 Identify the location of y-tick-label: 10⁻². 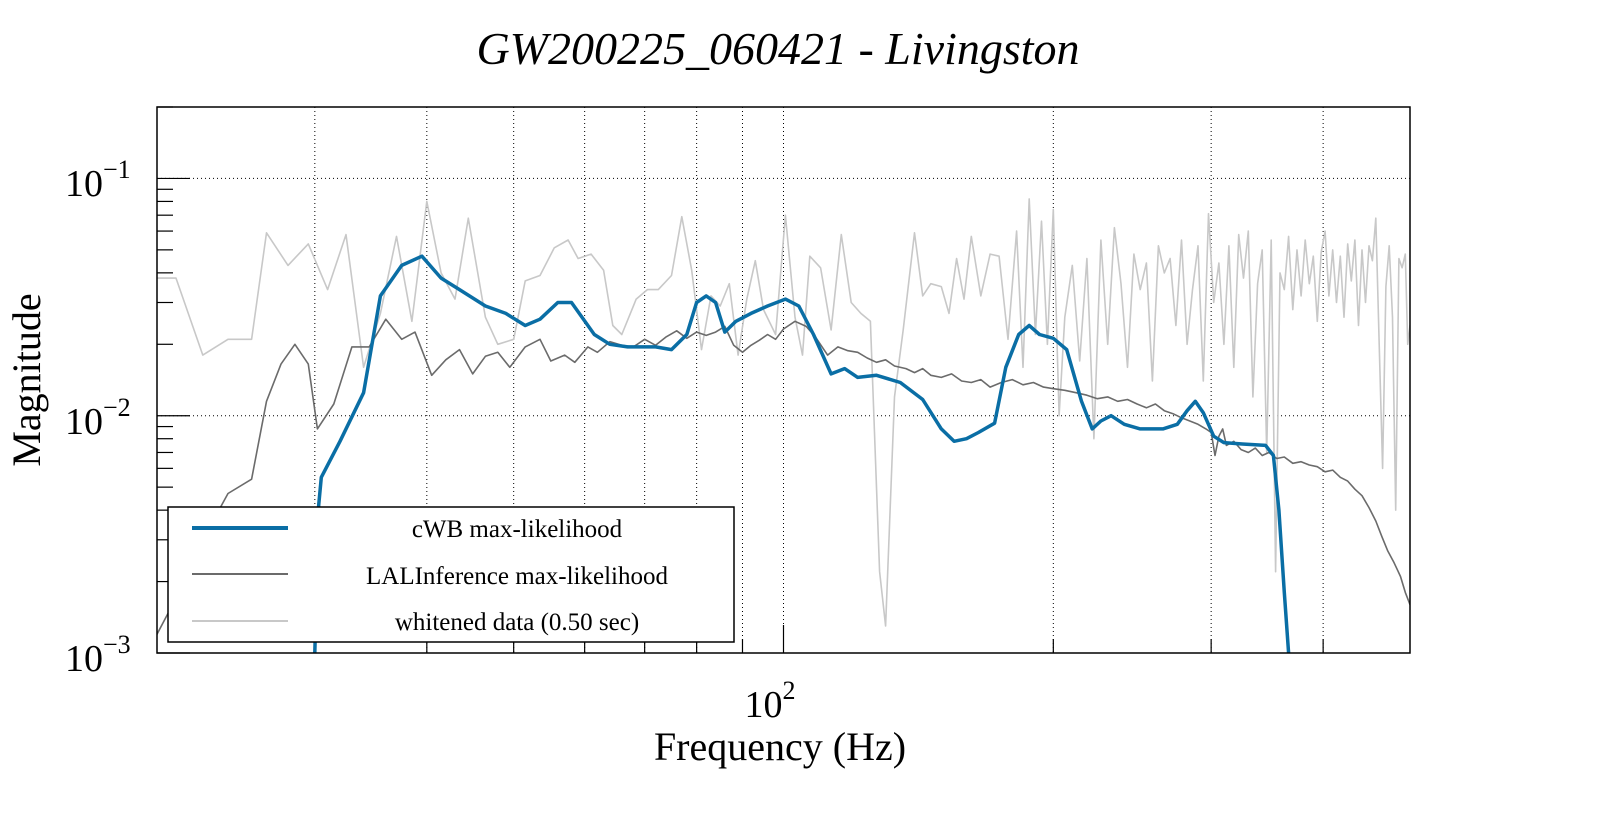
(98, 418).